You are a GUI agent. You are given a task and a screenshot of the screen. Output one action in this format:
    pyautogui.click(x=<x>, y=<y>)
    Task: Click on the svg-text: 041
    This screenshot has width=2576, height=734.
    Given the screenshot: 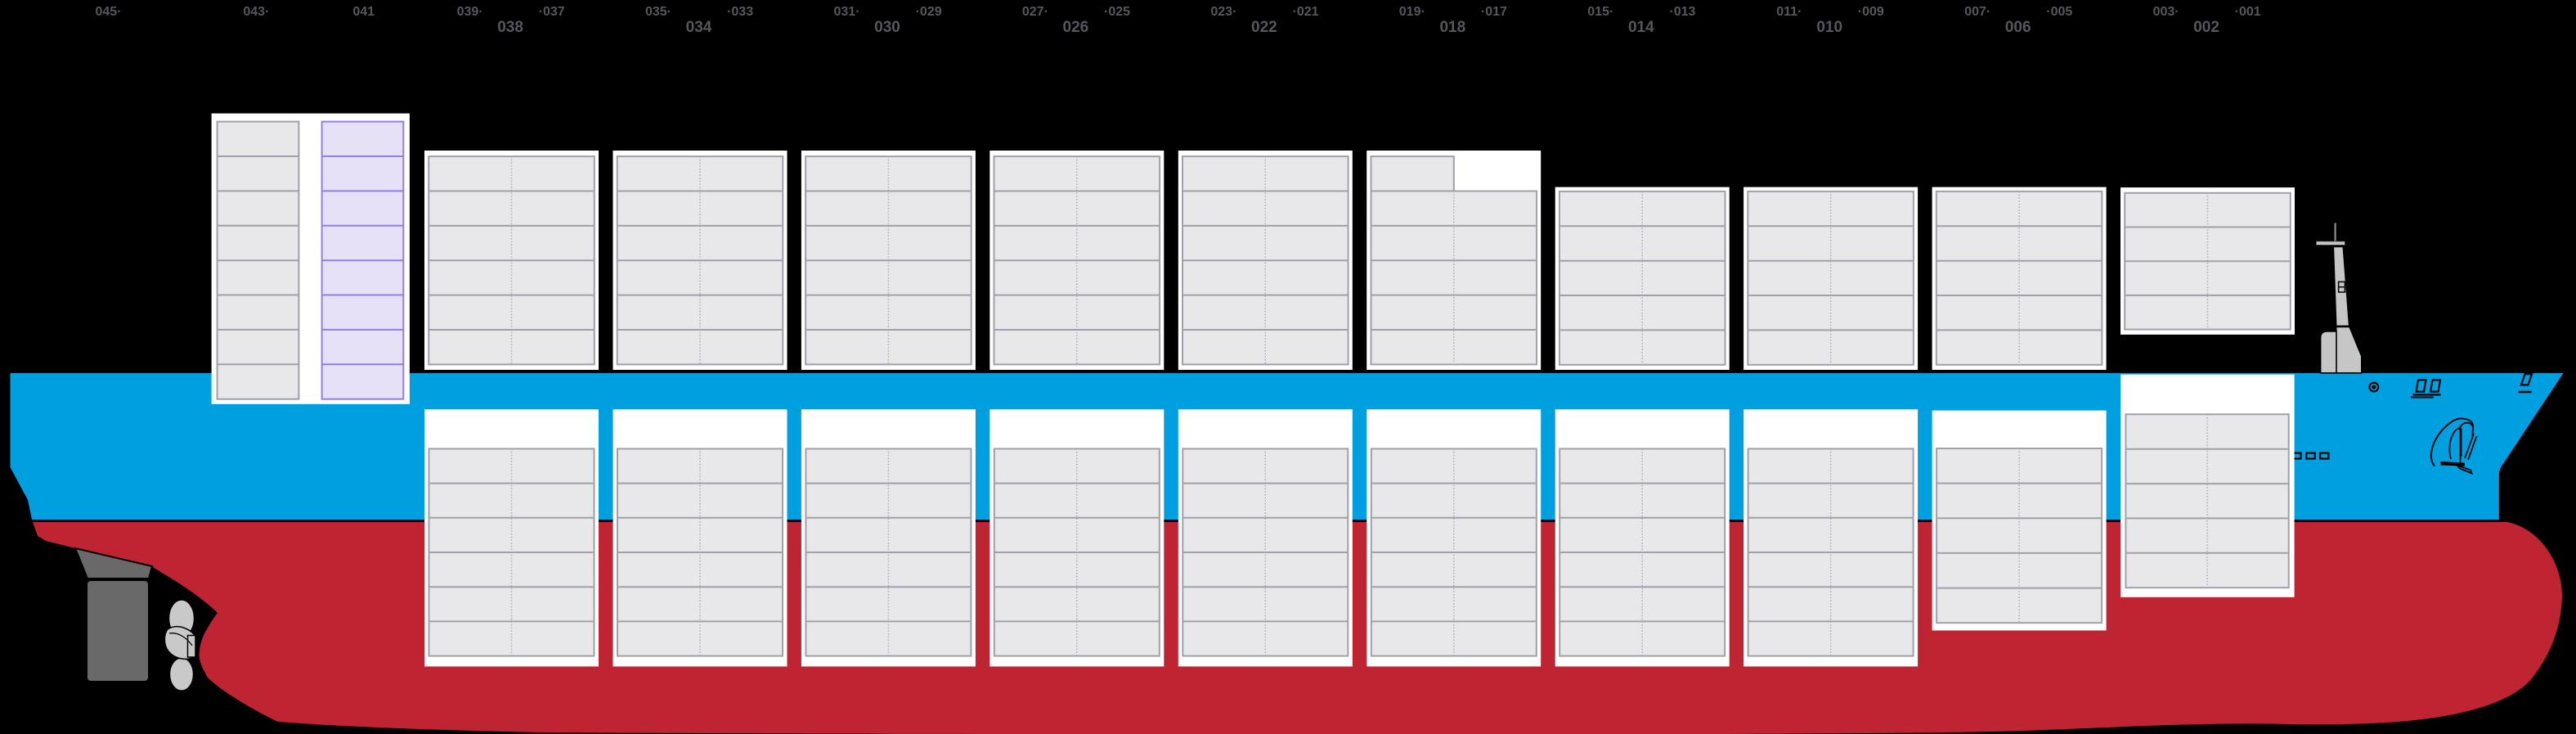 What is the action you would take?
    pyautogui.click(x=363, y=12)
    